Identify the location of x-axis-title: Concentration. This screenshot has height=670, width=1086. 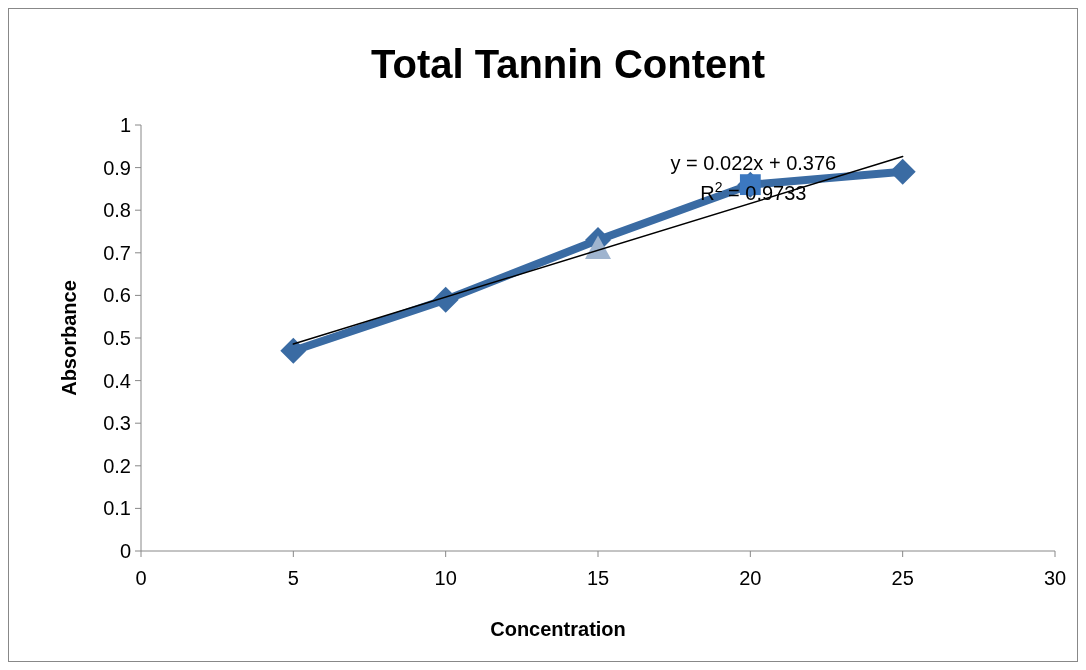
(558, 629).